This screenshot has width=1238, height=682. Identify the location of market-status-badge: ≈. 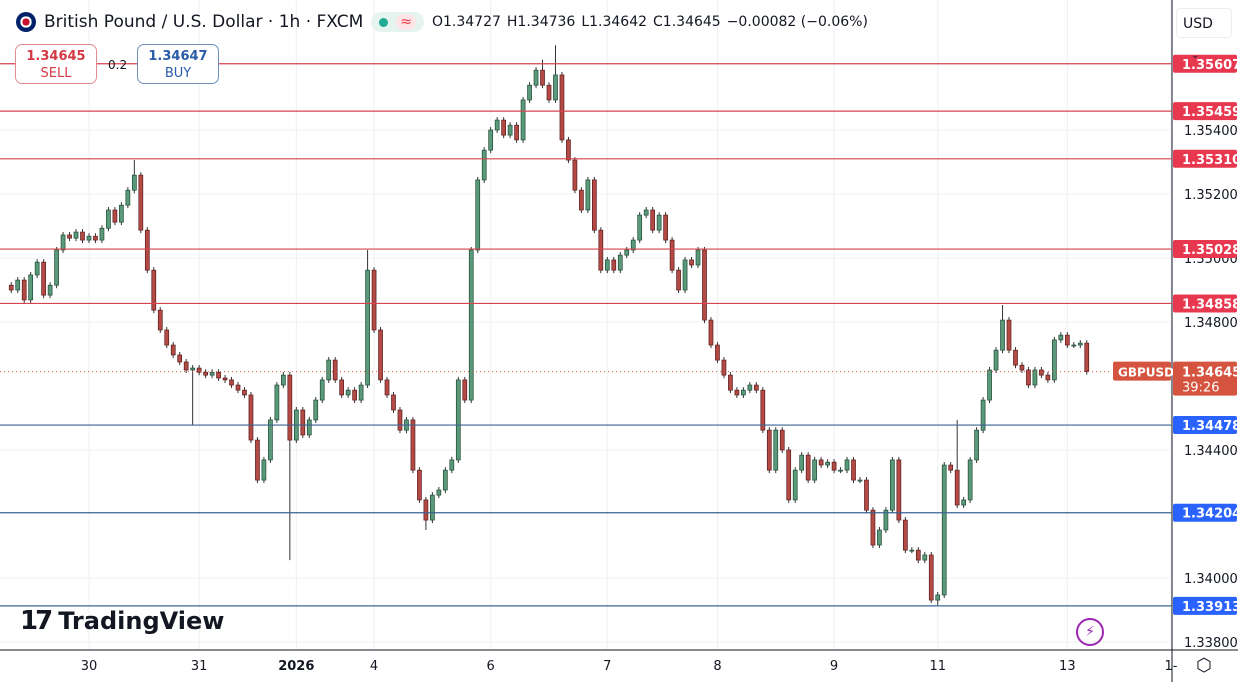
(397, 22).